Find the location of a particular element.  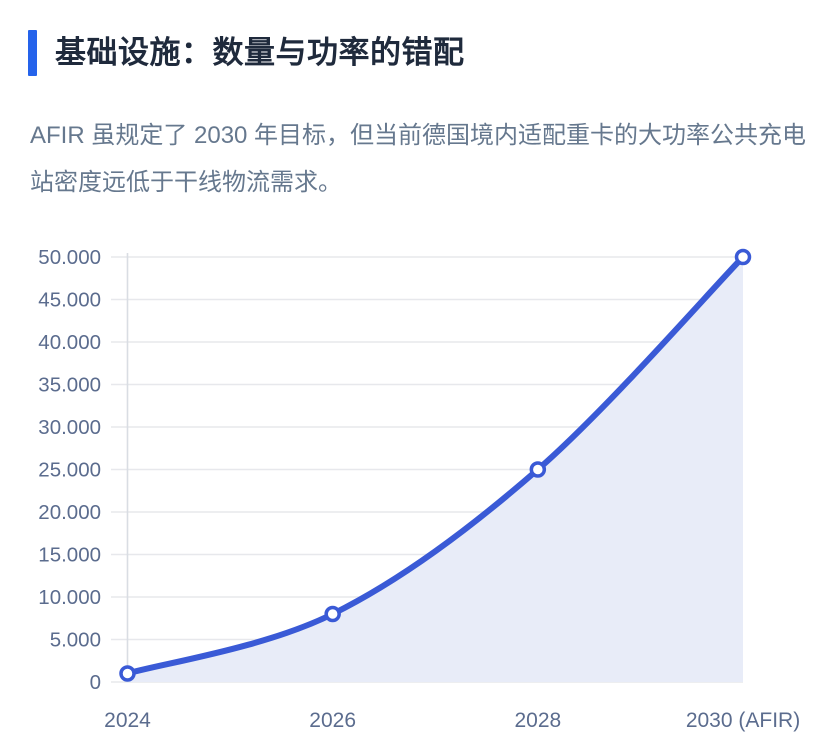

y-tick-label: 15.000 is located at coordinates (69, 555).